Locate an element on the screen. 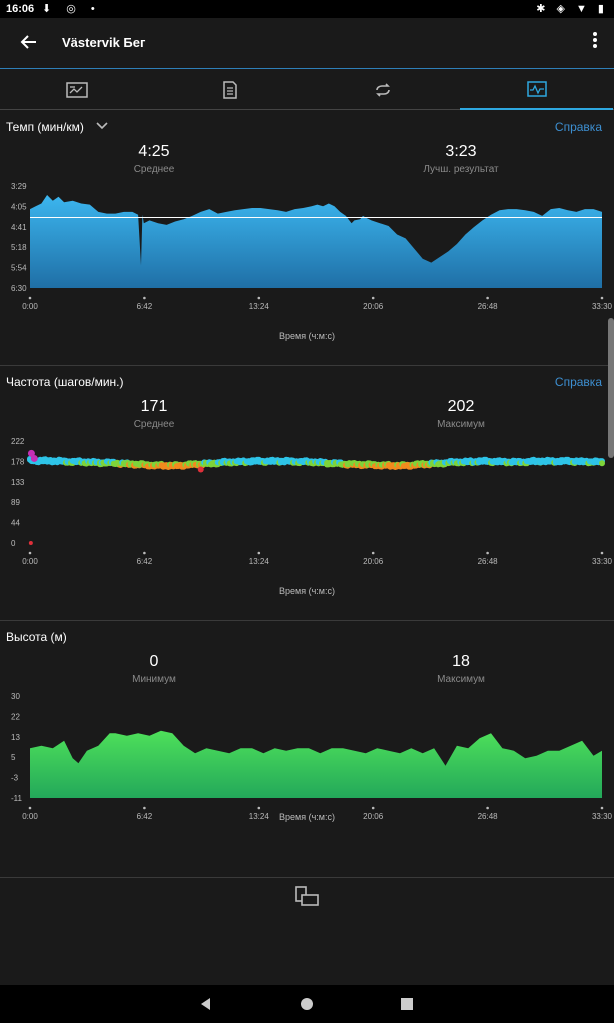  pace-best-label: Лучш. результат is located at coordinates (461, 169).